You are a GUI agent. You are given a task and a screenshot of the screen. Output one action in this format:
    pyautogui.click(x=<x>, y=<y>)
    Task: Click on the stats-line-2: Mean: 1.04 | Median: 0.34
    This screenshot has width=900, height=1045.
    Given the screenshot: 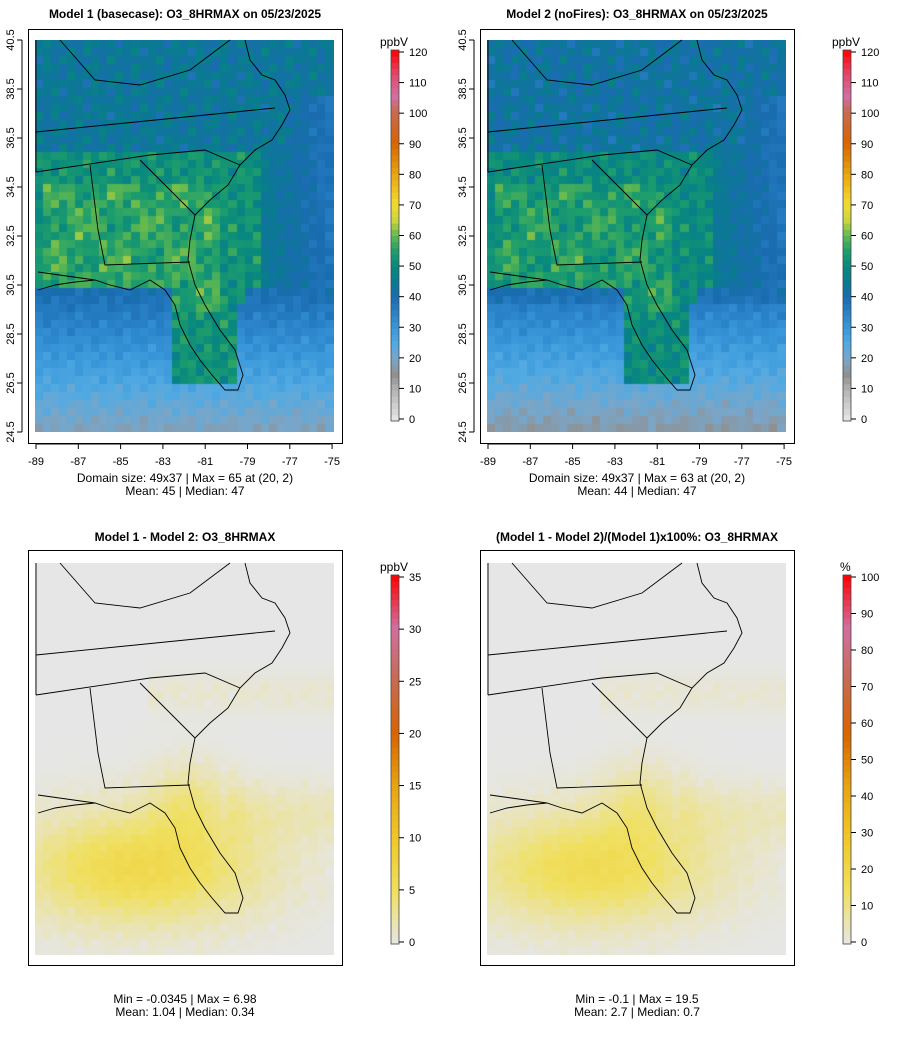 What is the action you would take?
    pyautogui.click(x=185, y=1012)
    